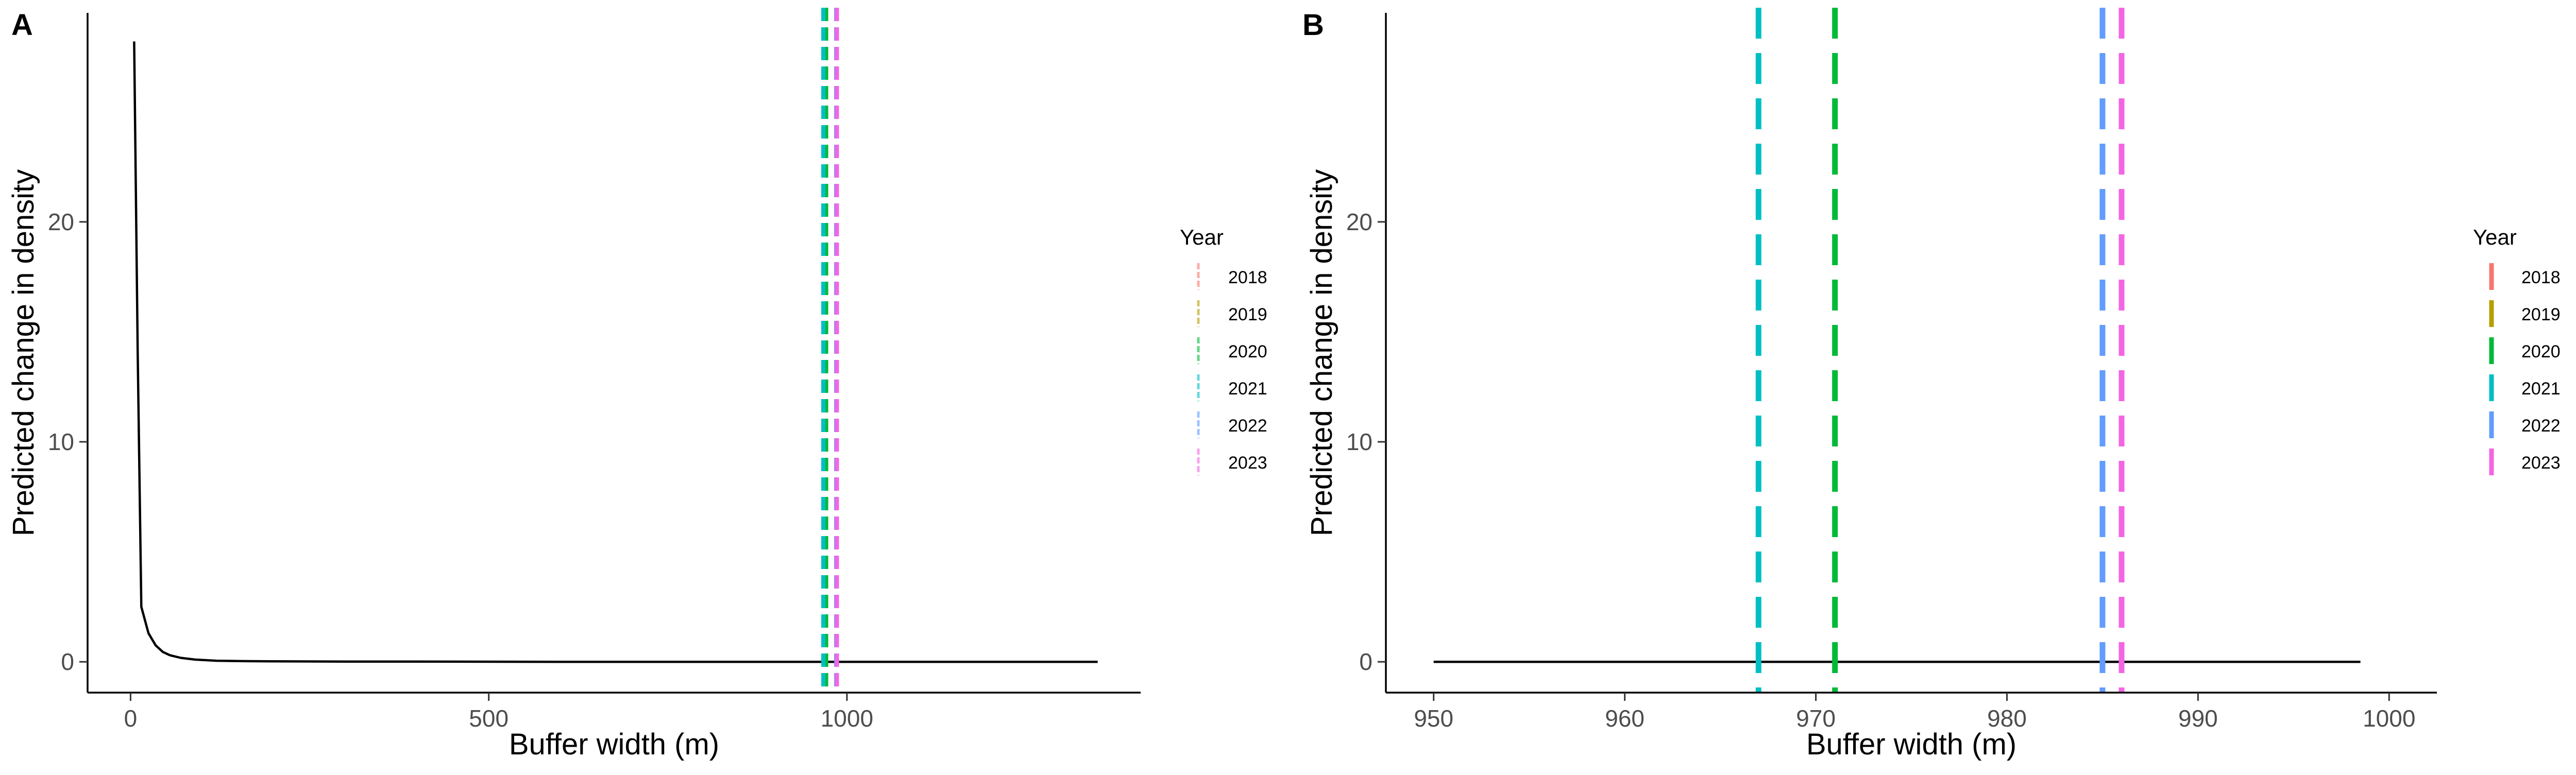 This screenshot has height=775, width=2576. Describe the element at coordinates (1359, 442) in the screenshot. I see `panel-b-y-tick-label: 10` at that location.